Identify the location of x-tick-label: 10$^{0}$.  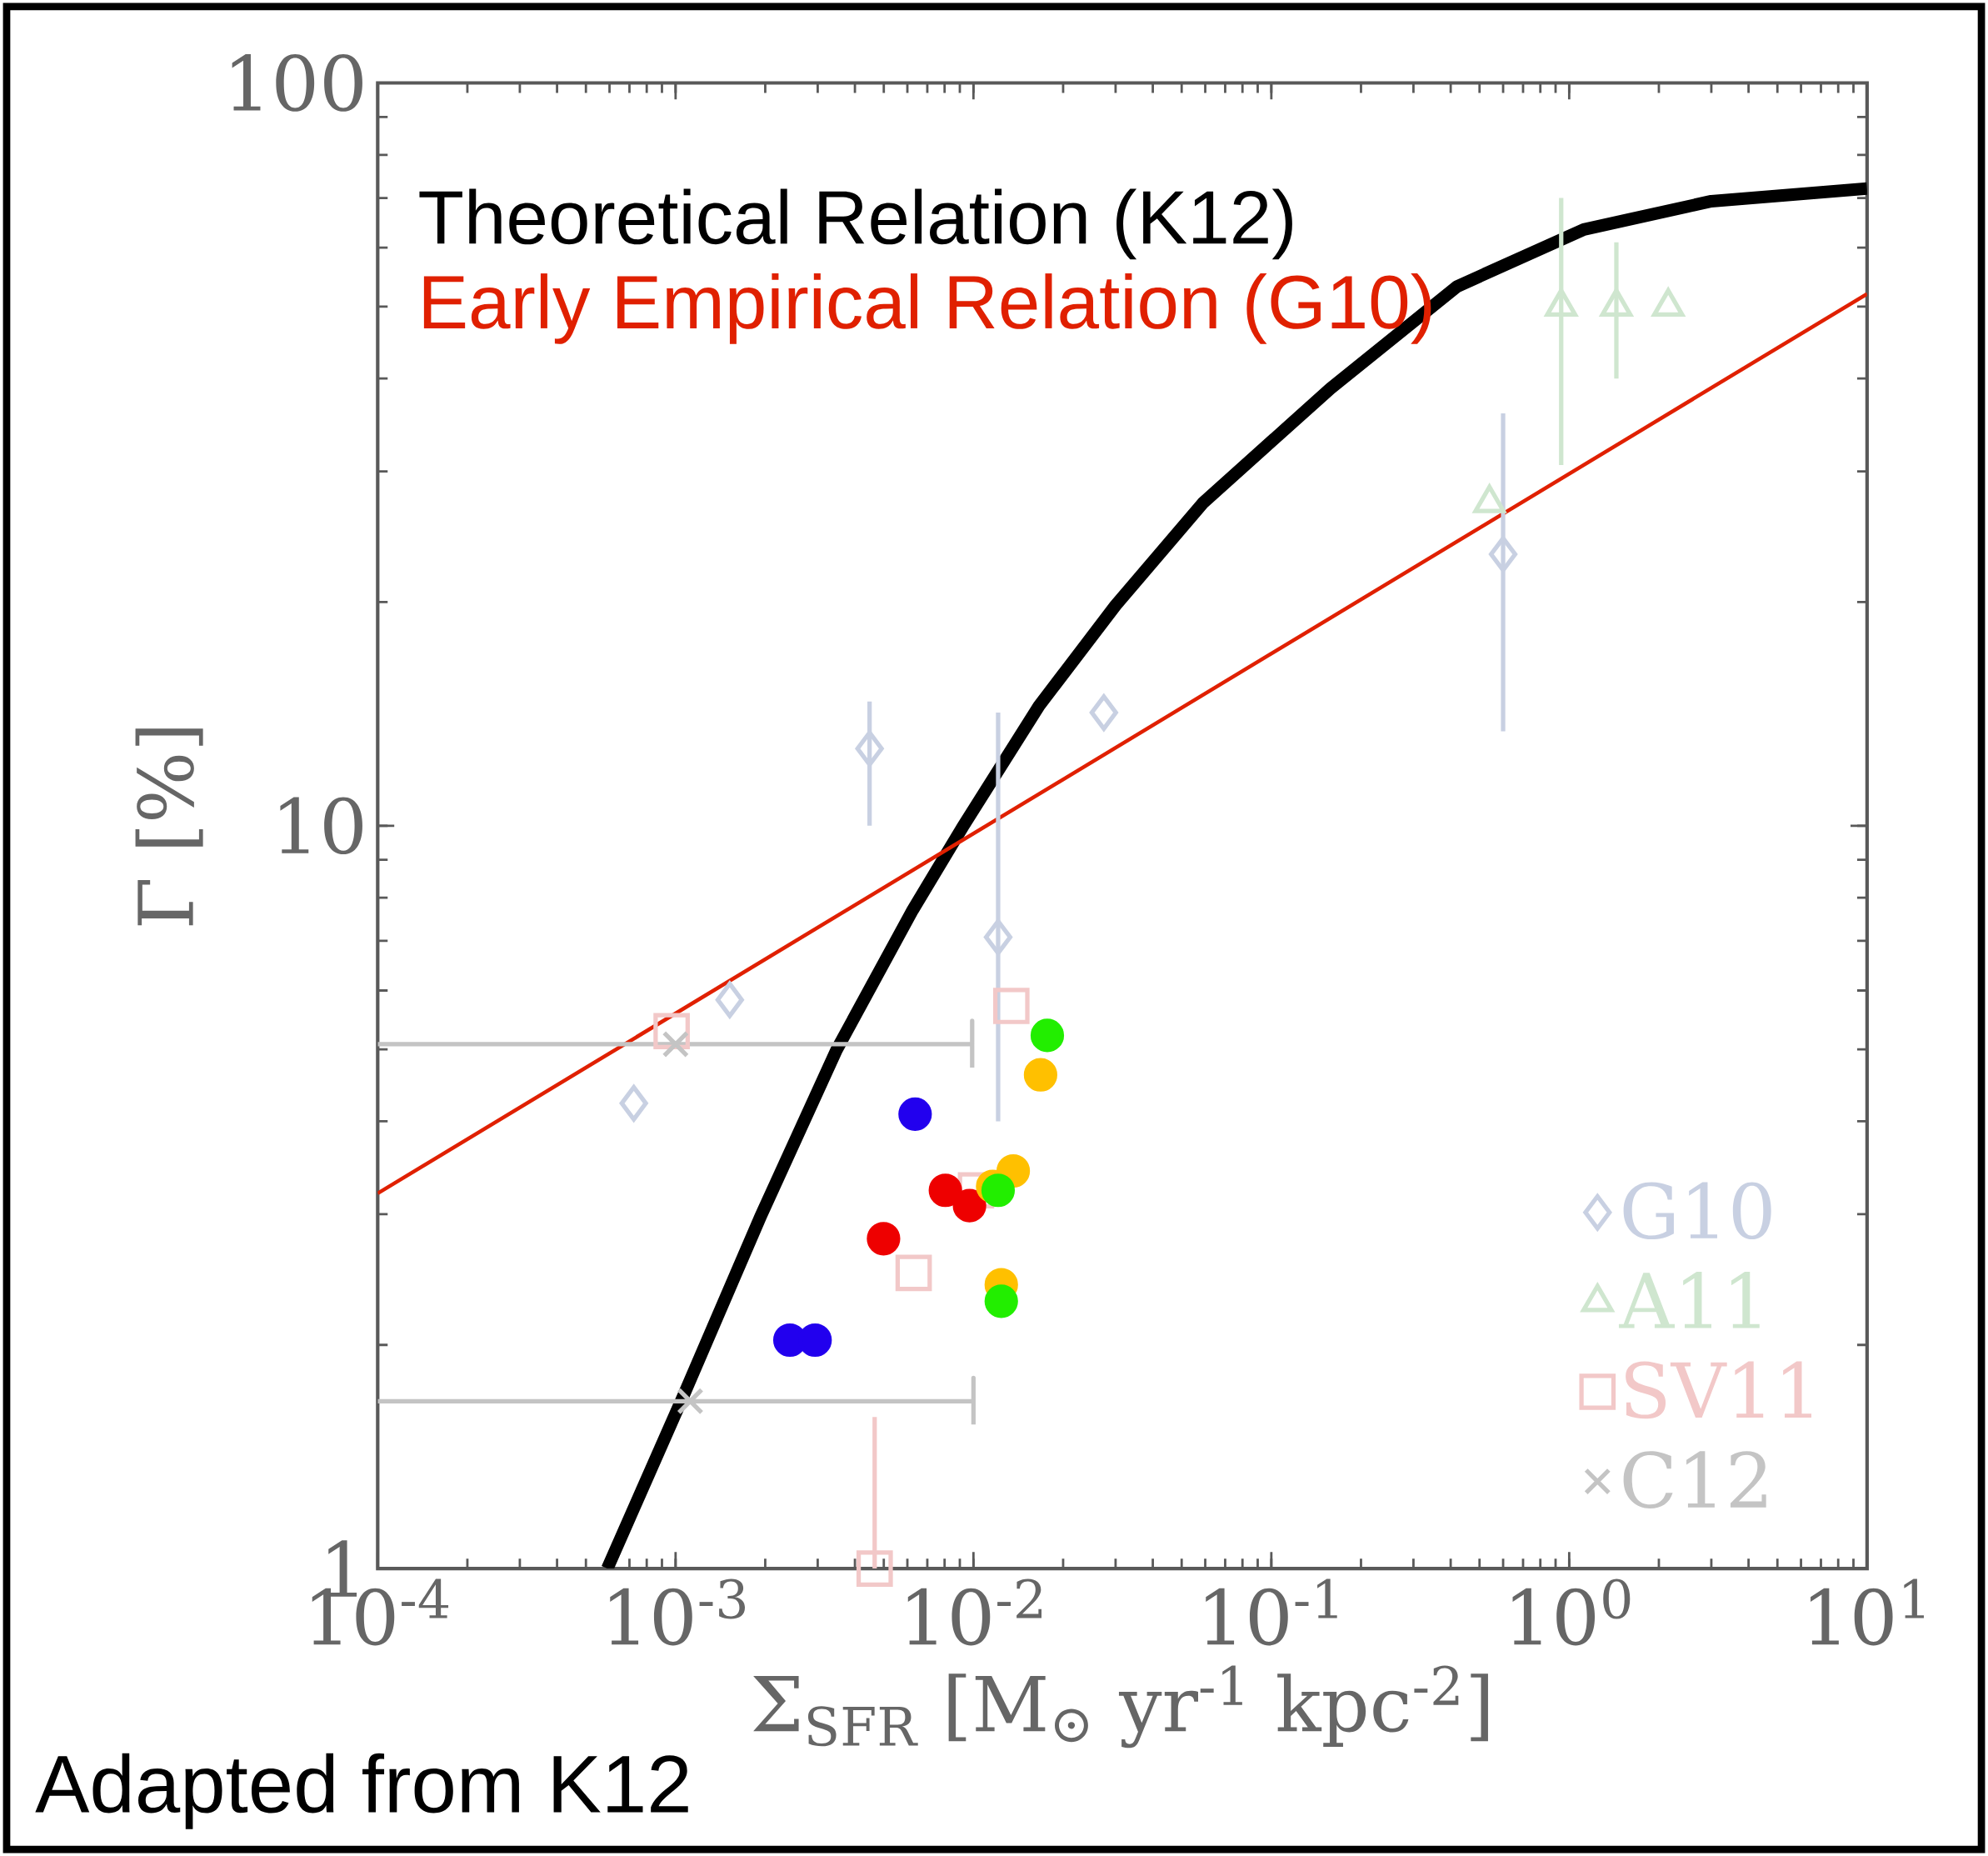
(1571, 1612).